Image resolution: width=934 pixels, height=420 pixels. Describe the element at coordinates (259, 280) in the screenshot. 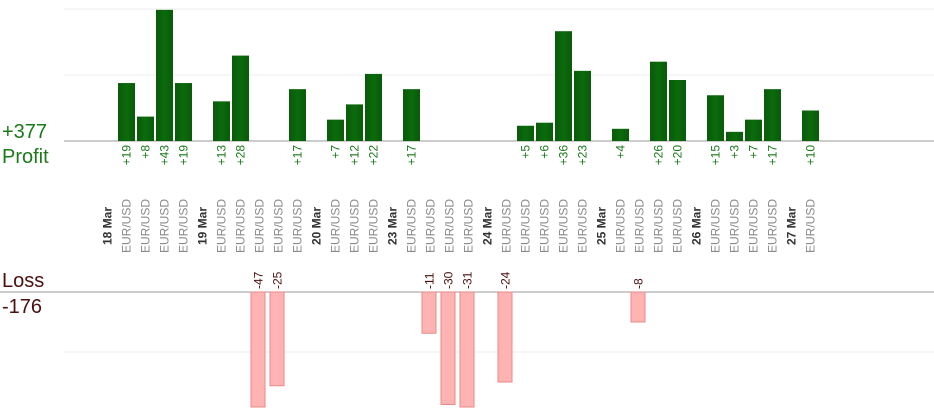

I see `loss-value-label: -47` at that location.